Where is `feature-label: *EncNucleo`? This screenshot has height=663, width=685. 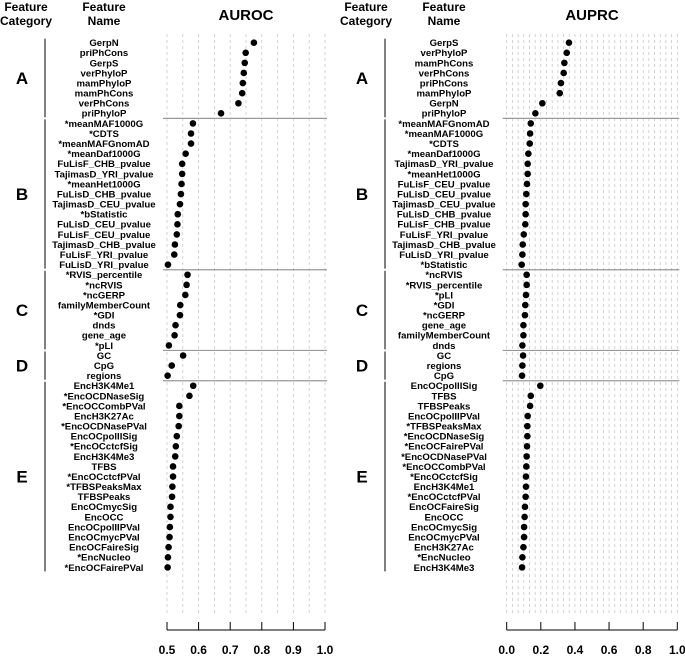 feature-label: *EncNucleo is located at coordinates (443, 558).